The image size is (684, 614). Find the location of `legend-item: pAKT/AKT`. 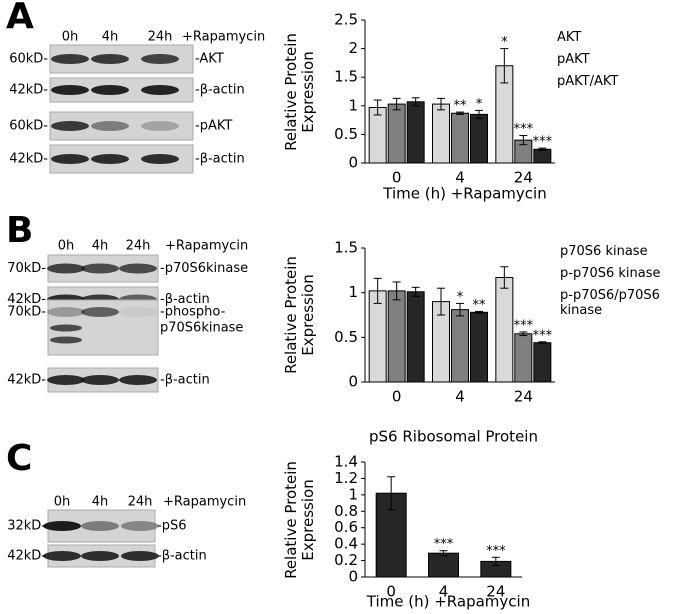

legend-item: pAKT/AKT is located at coordinates (619, 81).